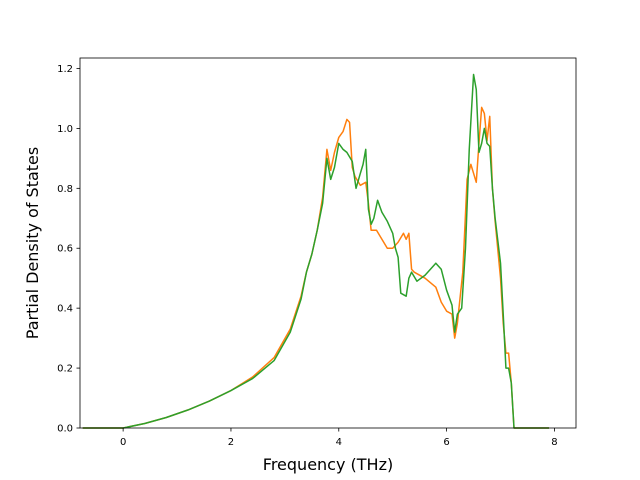  I want to click on y-tick-label: 1.2, so click(65, 69).